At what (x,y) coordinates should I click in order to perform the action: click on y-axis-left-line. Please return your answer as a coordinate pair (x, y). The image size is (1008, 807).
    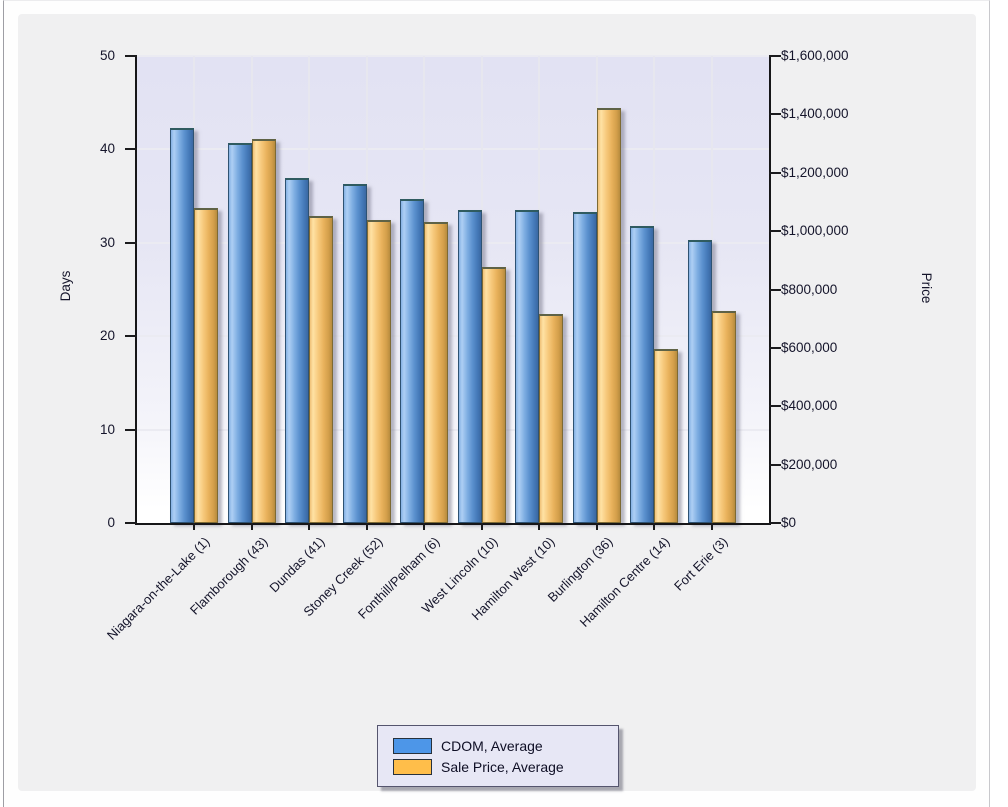
    Looking at the image, I should click on (136, 290).